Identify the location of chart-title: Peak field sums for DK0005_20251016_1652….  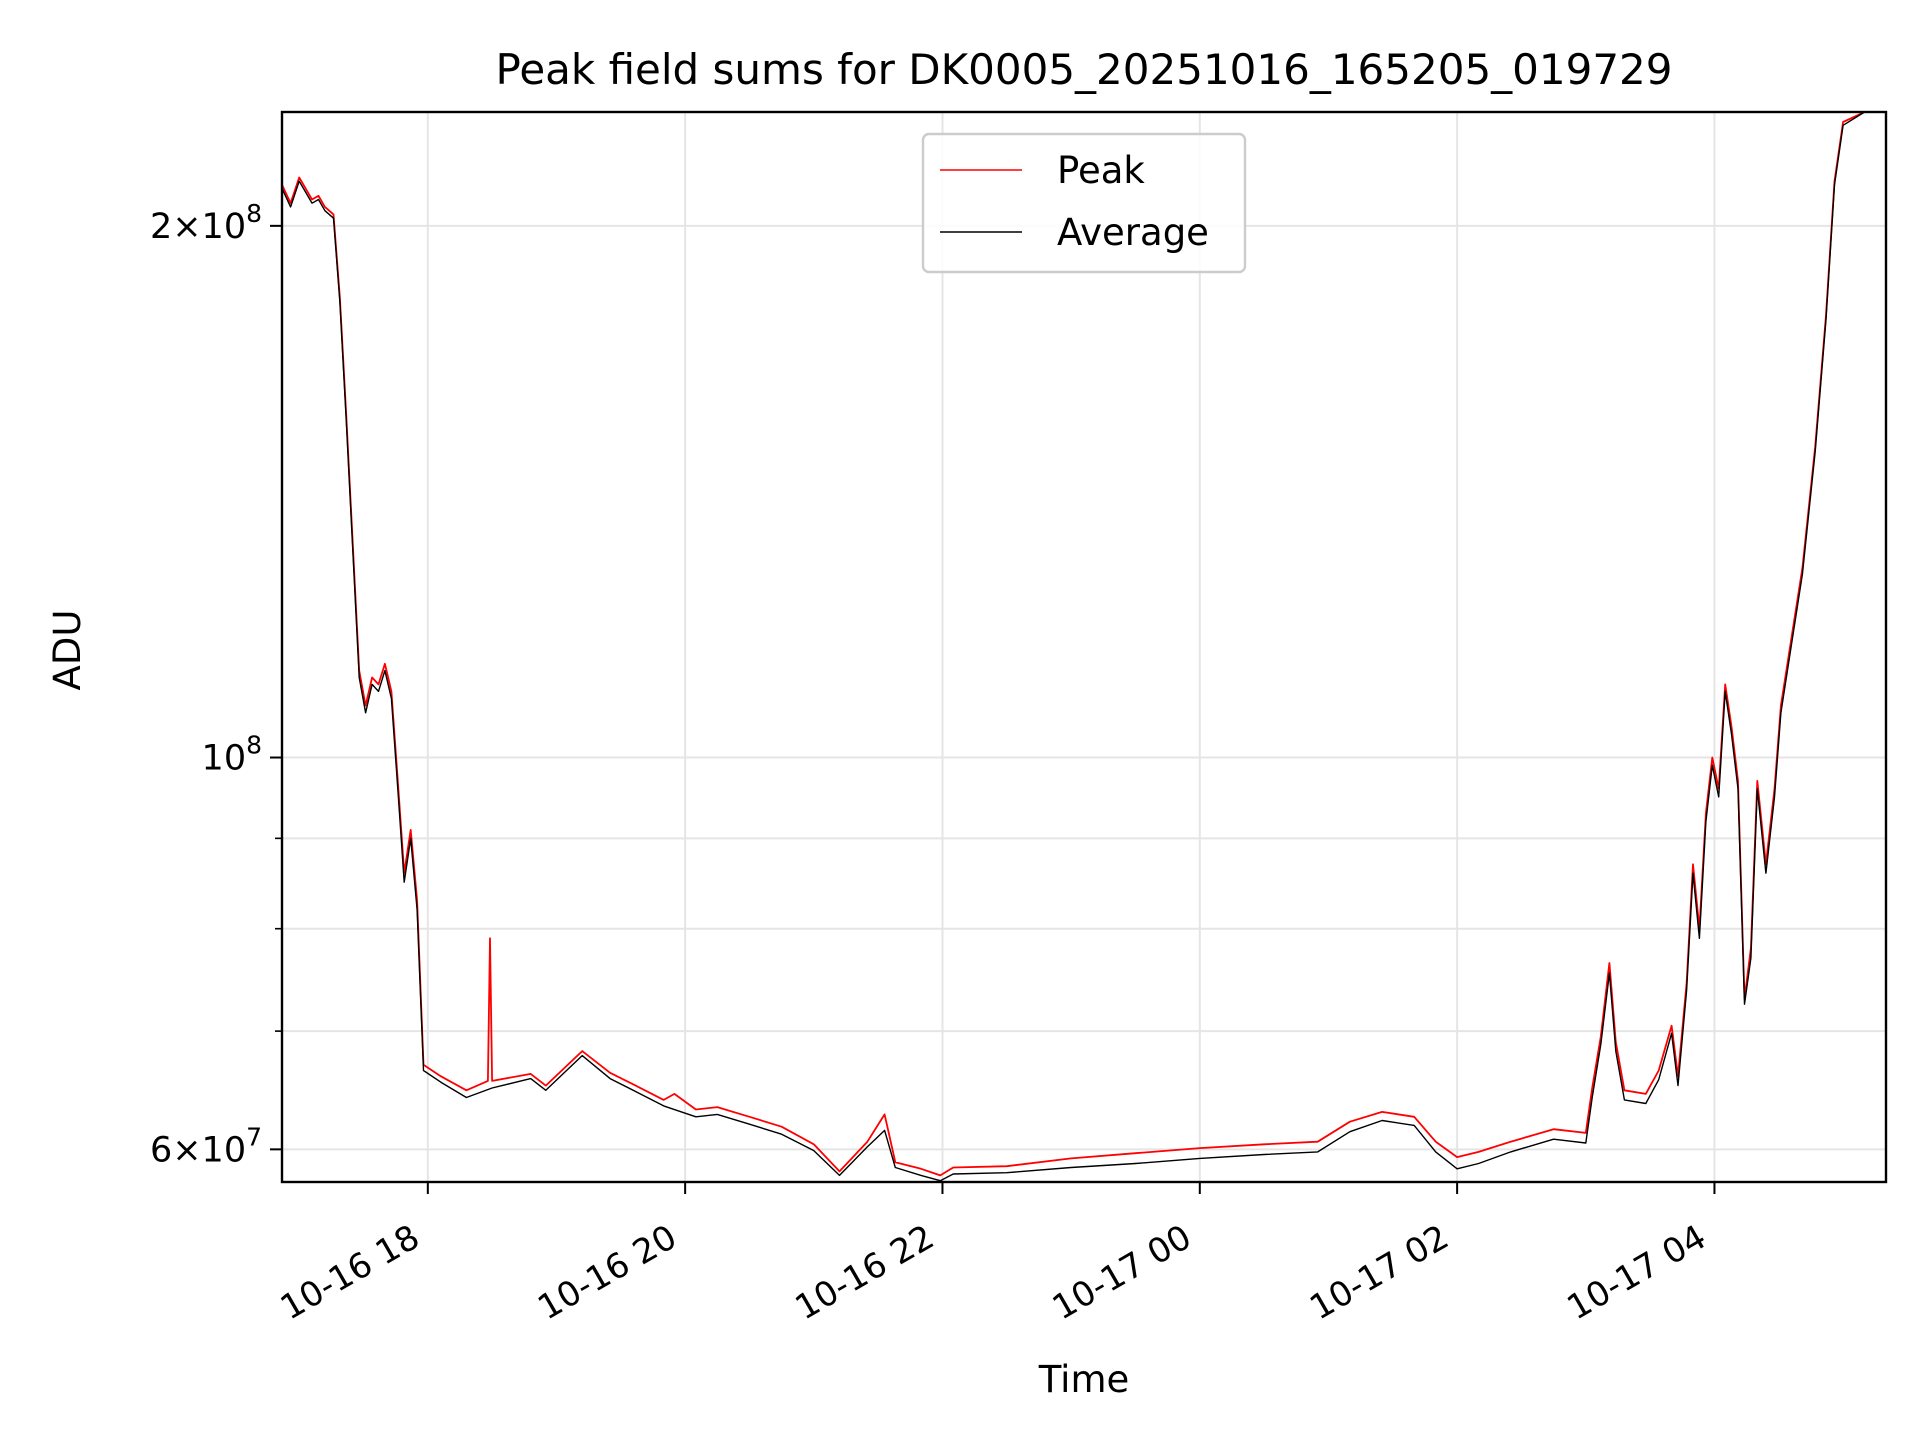
(1083, 69).